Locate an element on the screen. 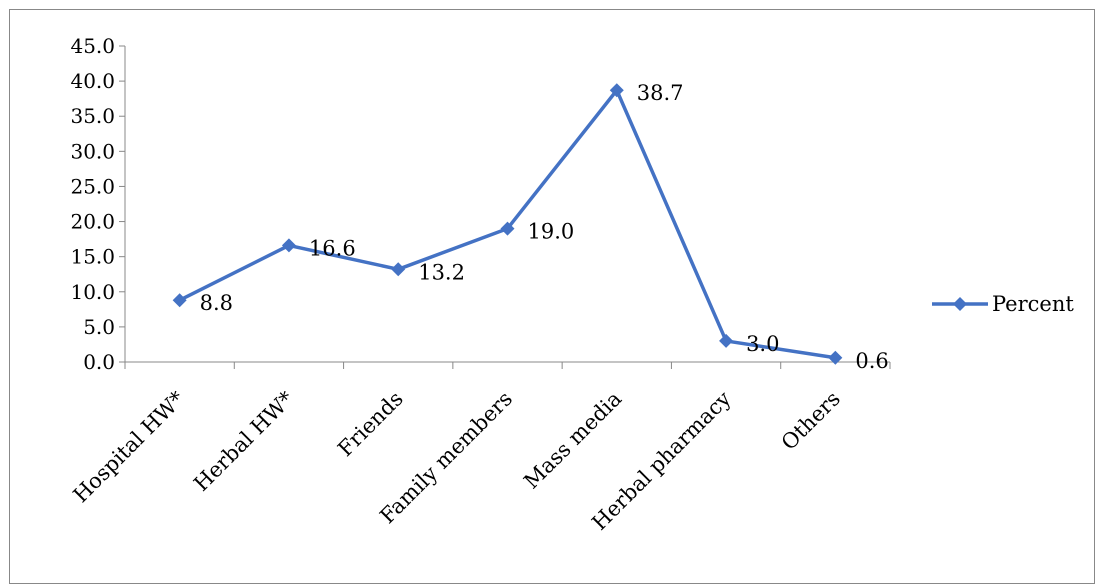  legend: Percent is located at coordinates (1003, 304).